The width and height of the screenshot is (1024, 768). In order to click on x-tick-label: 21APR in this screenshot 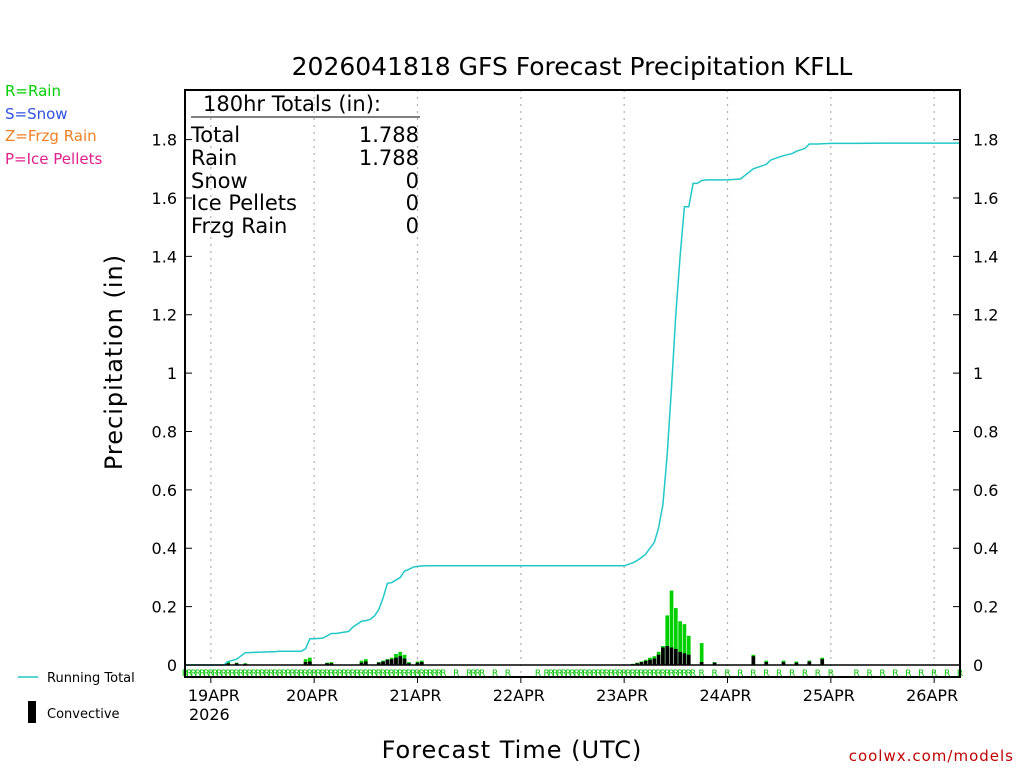, I will do `click(415, 695)`.